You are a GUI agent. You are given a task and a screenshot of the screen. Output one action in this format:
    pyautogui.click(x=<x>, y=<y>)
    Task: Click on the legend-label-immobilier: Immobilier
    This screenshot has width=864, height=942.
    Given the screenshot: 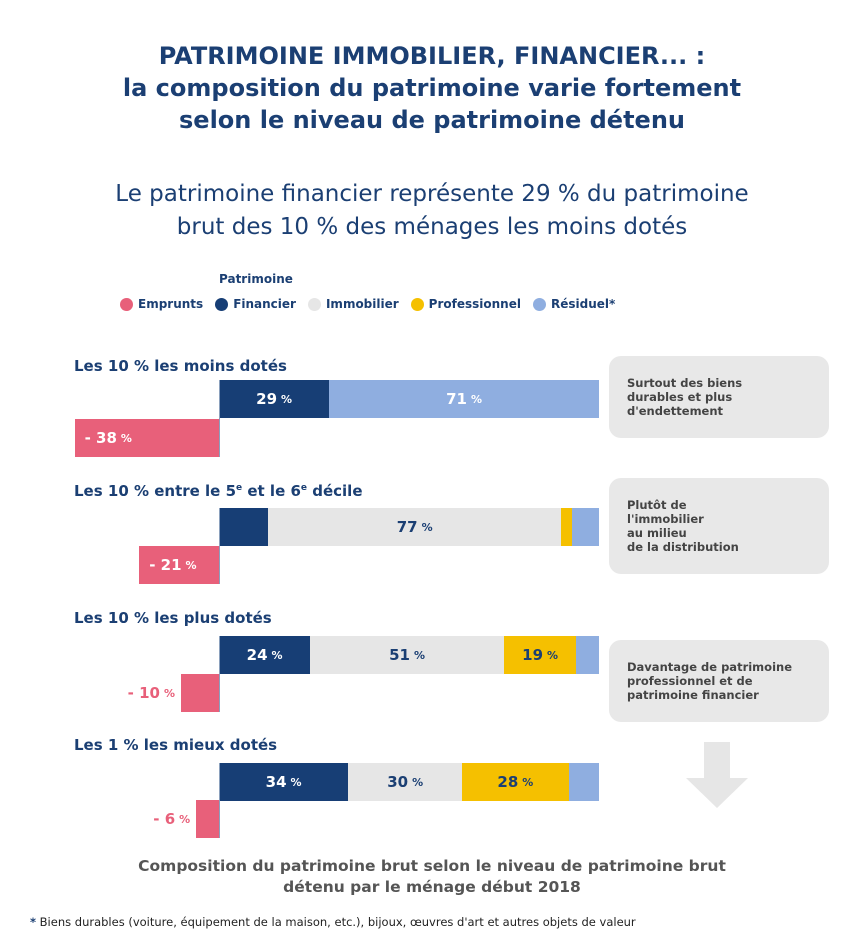 What is the action you would take?
    pyautogui.click(x=362, y=304)
    